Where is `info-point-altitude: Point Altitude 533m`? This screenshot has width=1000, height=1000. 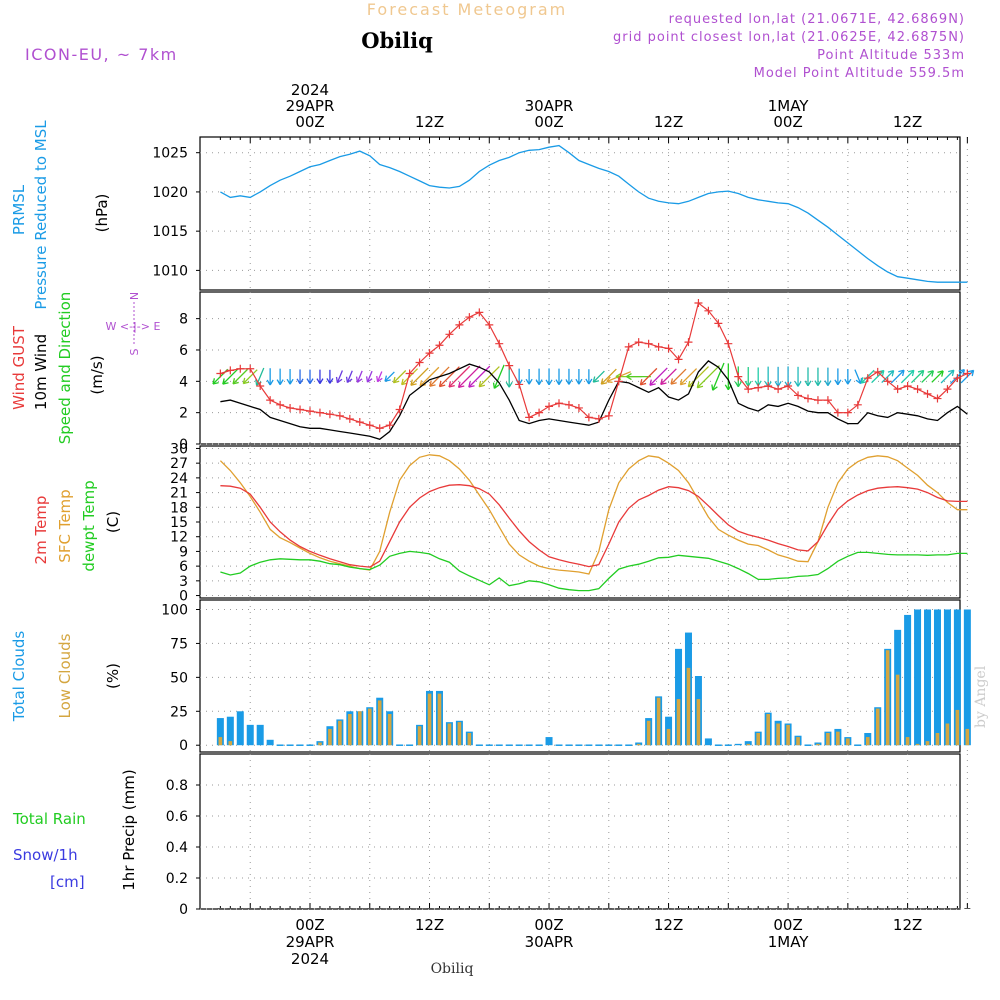 info-point-altitude: Point Altitude 533m is located at coordinates (891, 55).